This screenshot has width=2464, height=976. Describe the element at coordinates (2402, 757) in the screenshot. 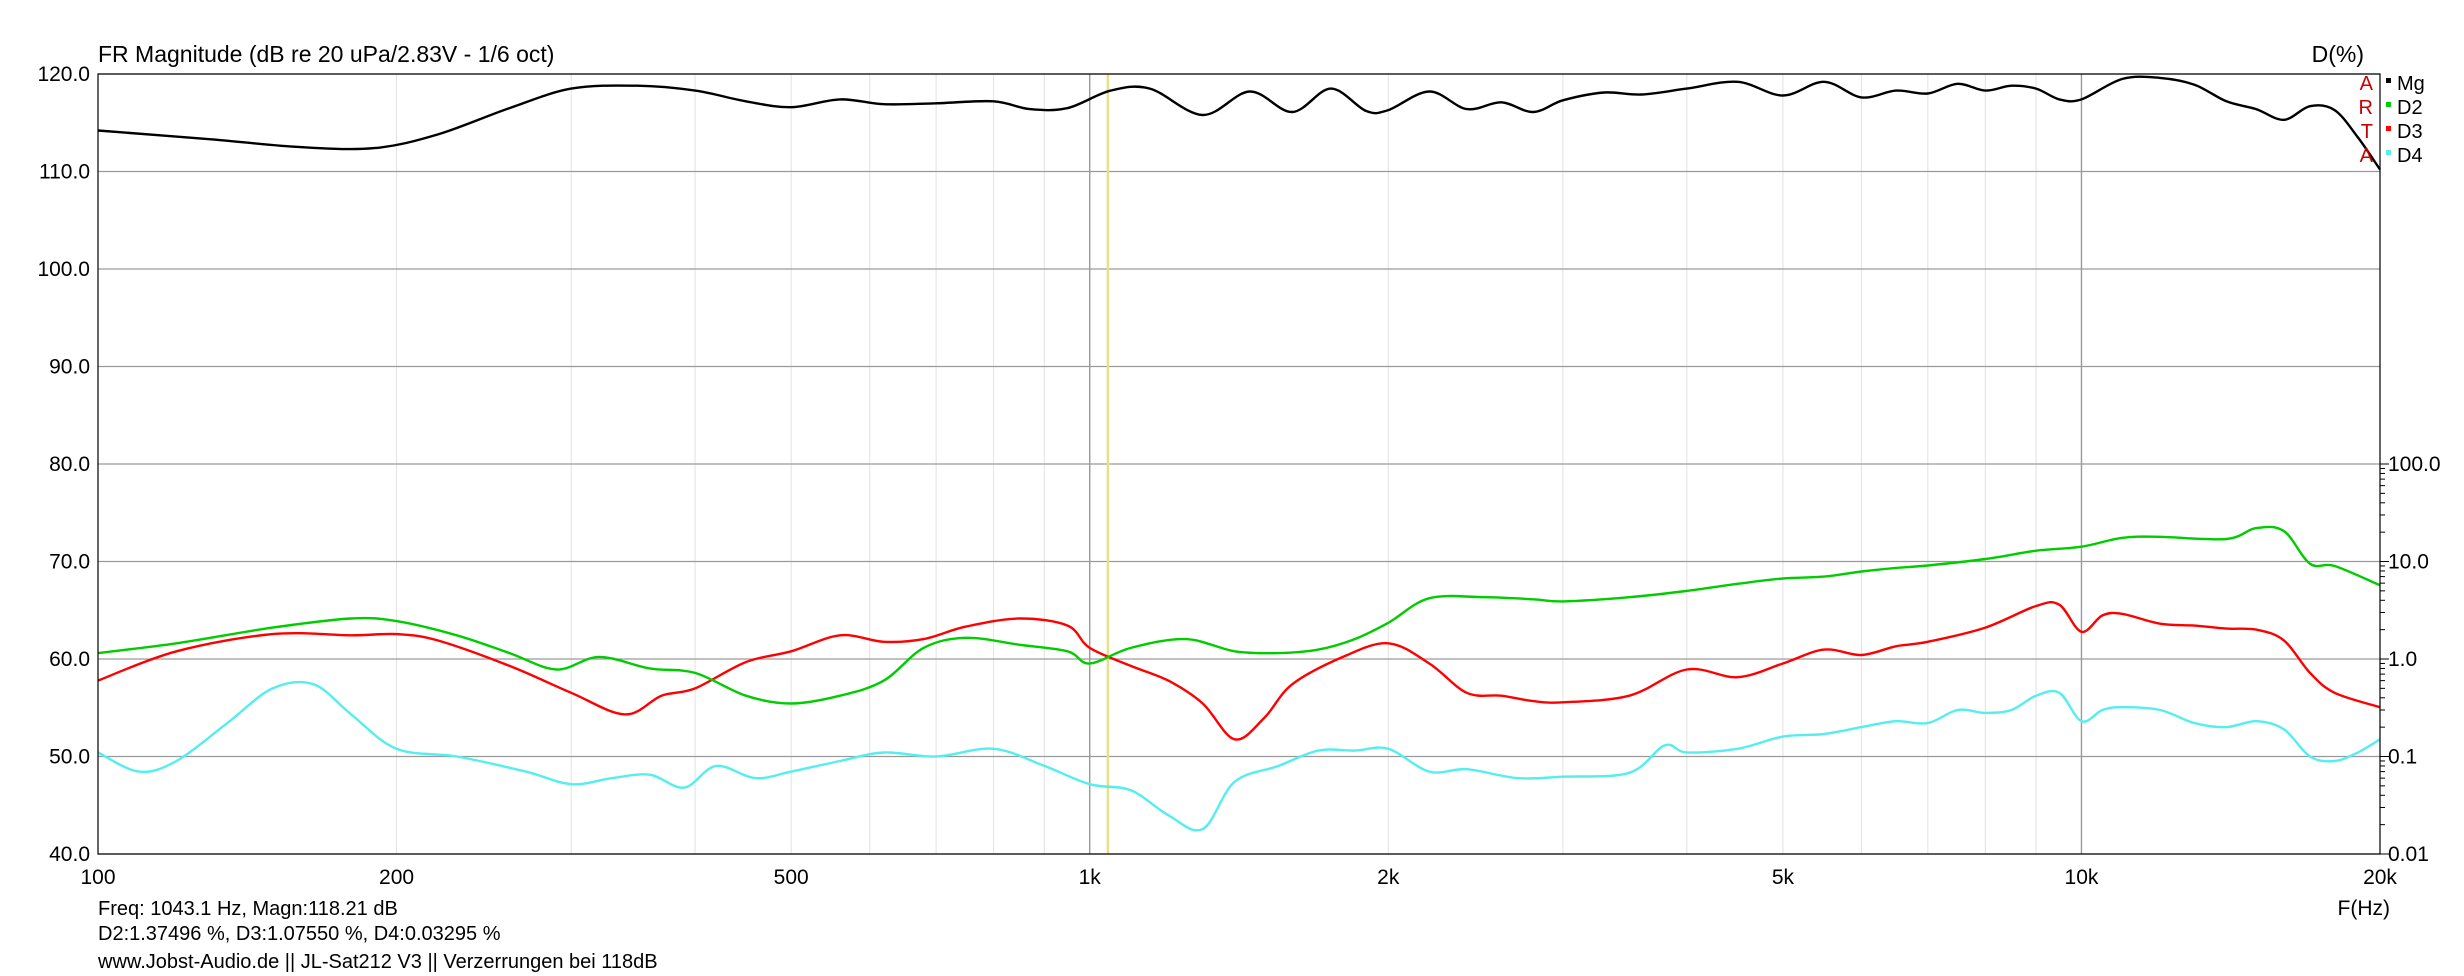

I see `right-tick-label: 0.1` at that location.